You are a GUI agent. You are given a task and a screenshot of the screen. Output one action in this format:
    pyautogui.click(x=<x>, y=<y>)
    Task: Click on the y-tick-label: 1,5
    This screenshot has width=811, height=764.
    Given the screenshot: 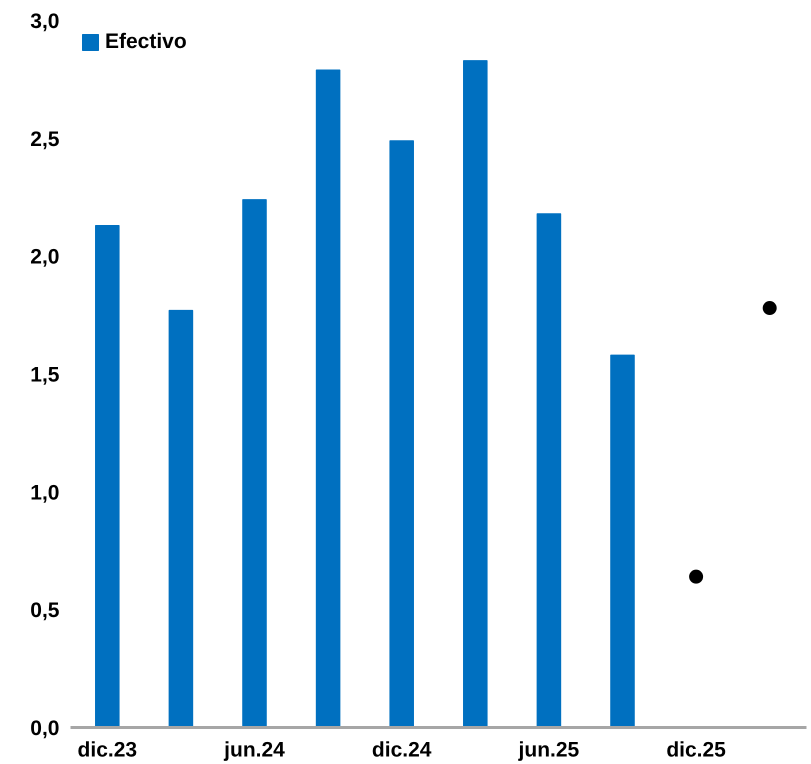 What is the action you would take?
    pyautogui.click(x=45, y=375)
    